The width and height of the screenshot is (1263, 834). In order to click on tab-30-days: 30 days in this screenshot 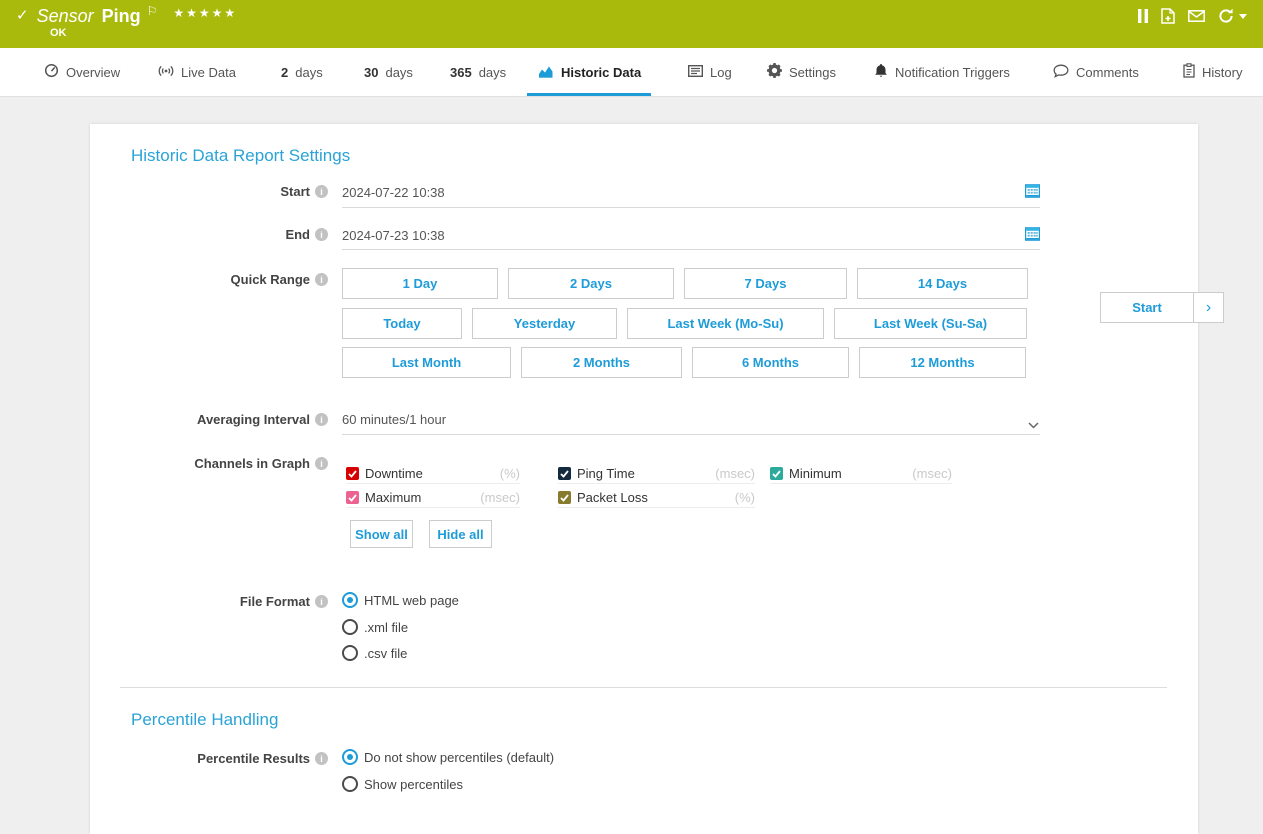, I will do `click(388, 72)`.